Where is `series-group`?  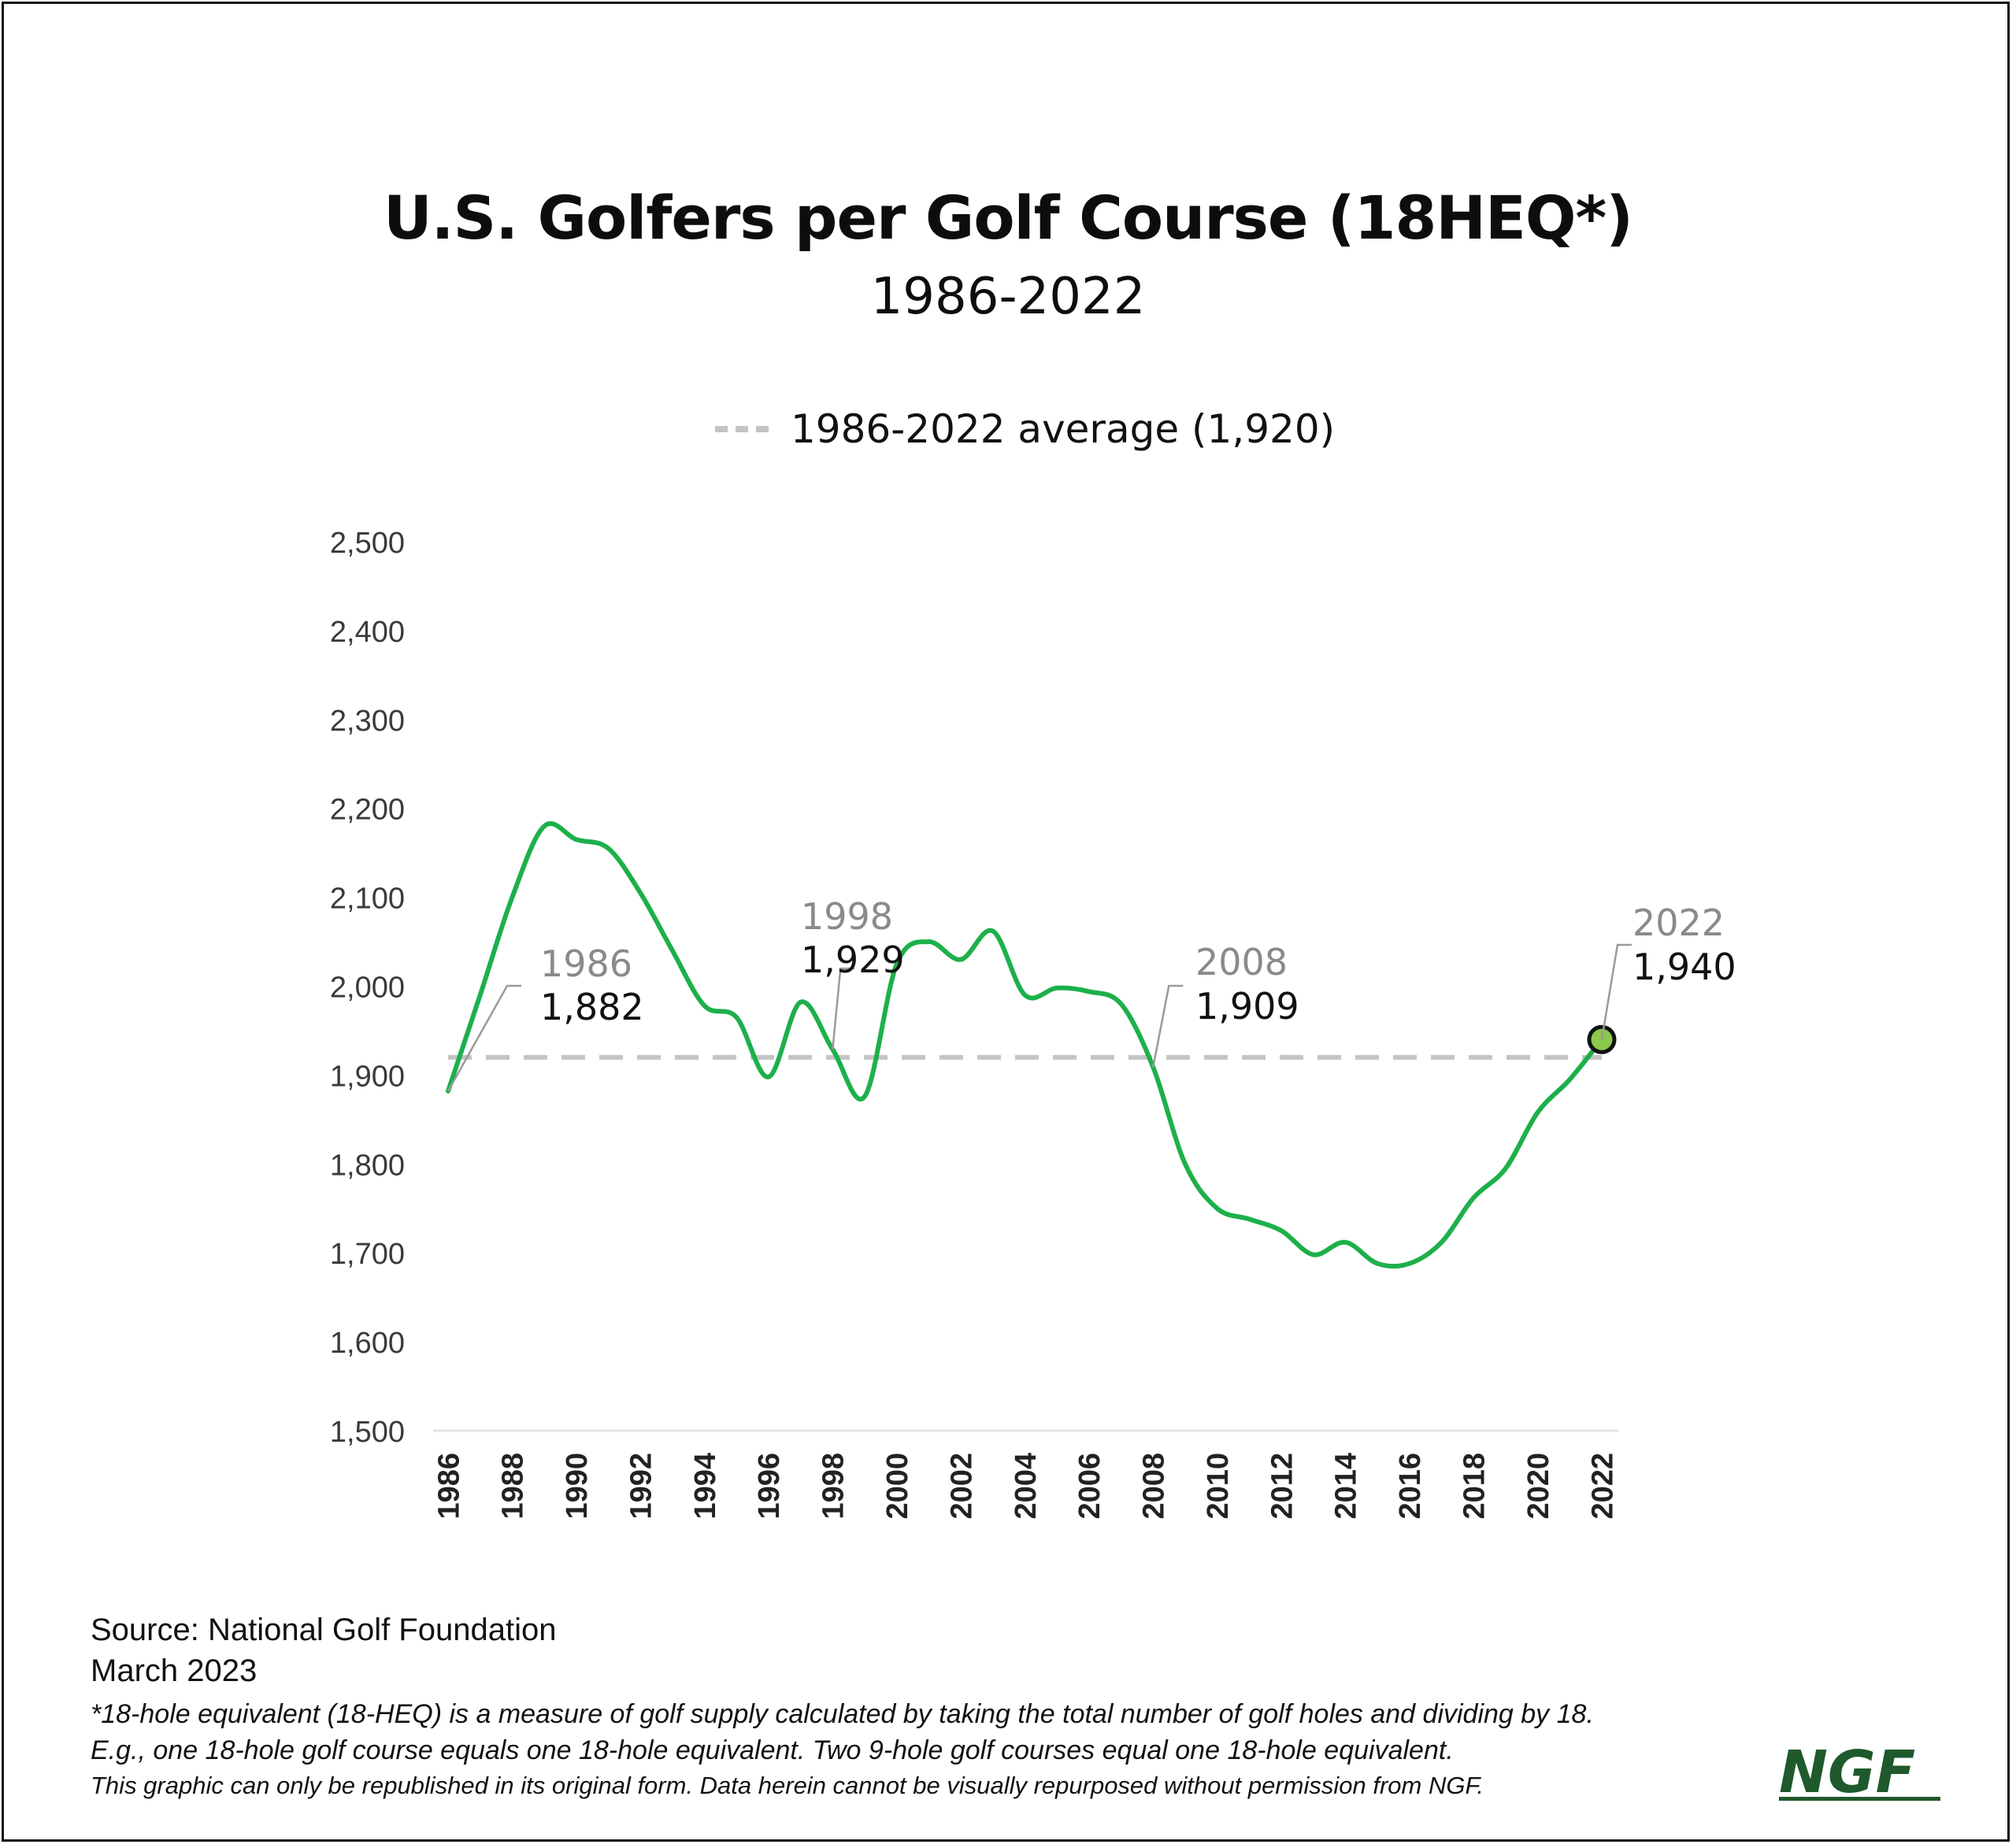 series-group is located at coordinates (1031, 1045).